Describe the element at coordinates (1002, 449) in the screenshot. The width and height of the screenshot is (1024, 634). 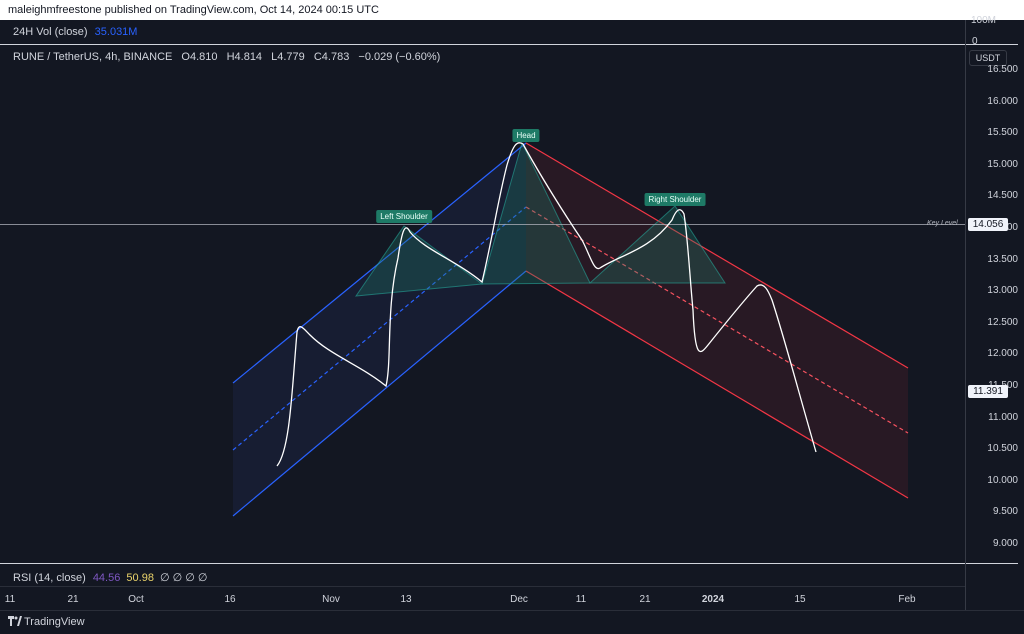
I see `price-axis-label: 10.500` at that location.